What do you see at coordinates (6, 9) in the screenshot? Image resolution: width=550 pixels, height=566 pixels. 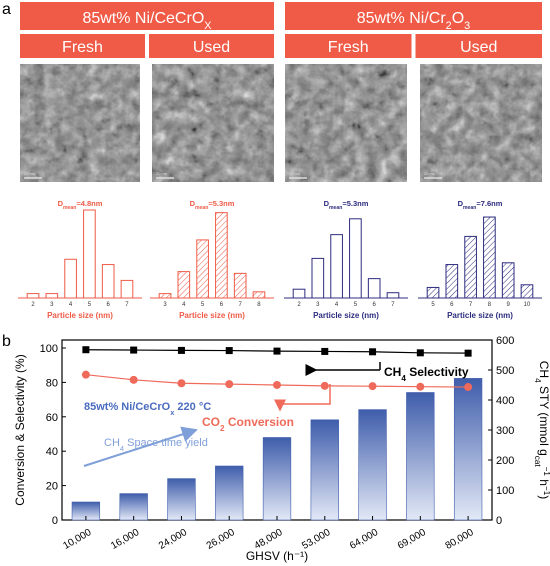 I see `panel-a-label: a` at bounding box center [6, 9].